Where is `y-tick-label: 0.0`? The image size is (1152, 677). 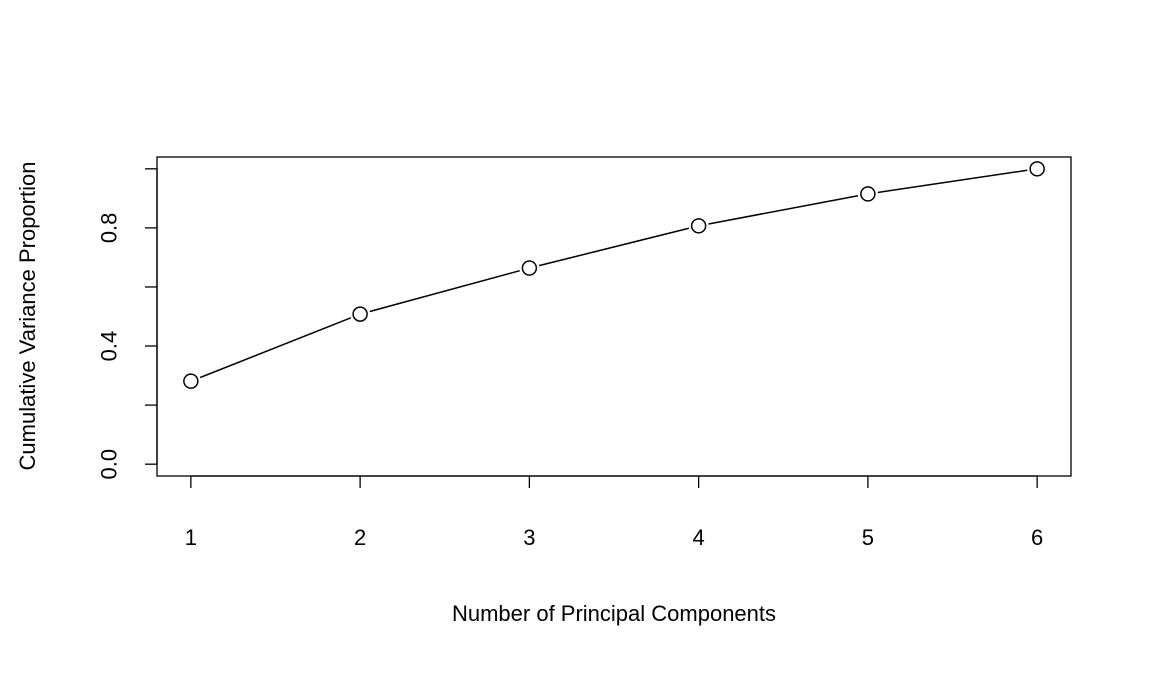 y-tick-label: 0.0 is located at coordinates (109, 464).